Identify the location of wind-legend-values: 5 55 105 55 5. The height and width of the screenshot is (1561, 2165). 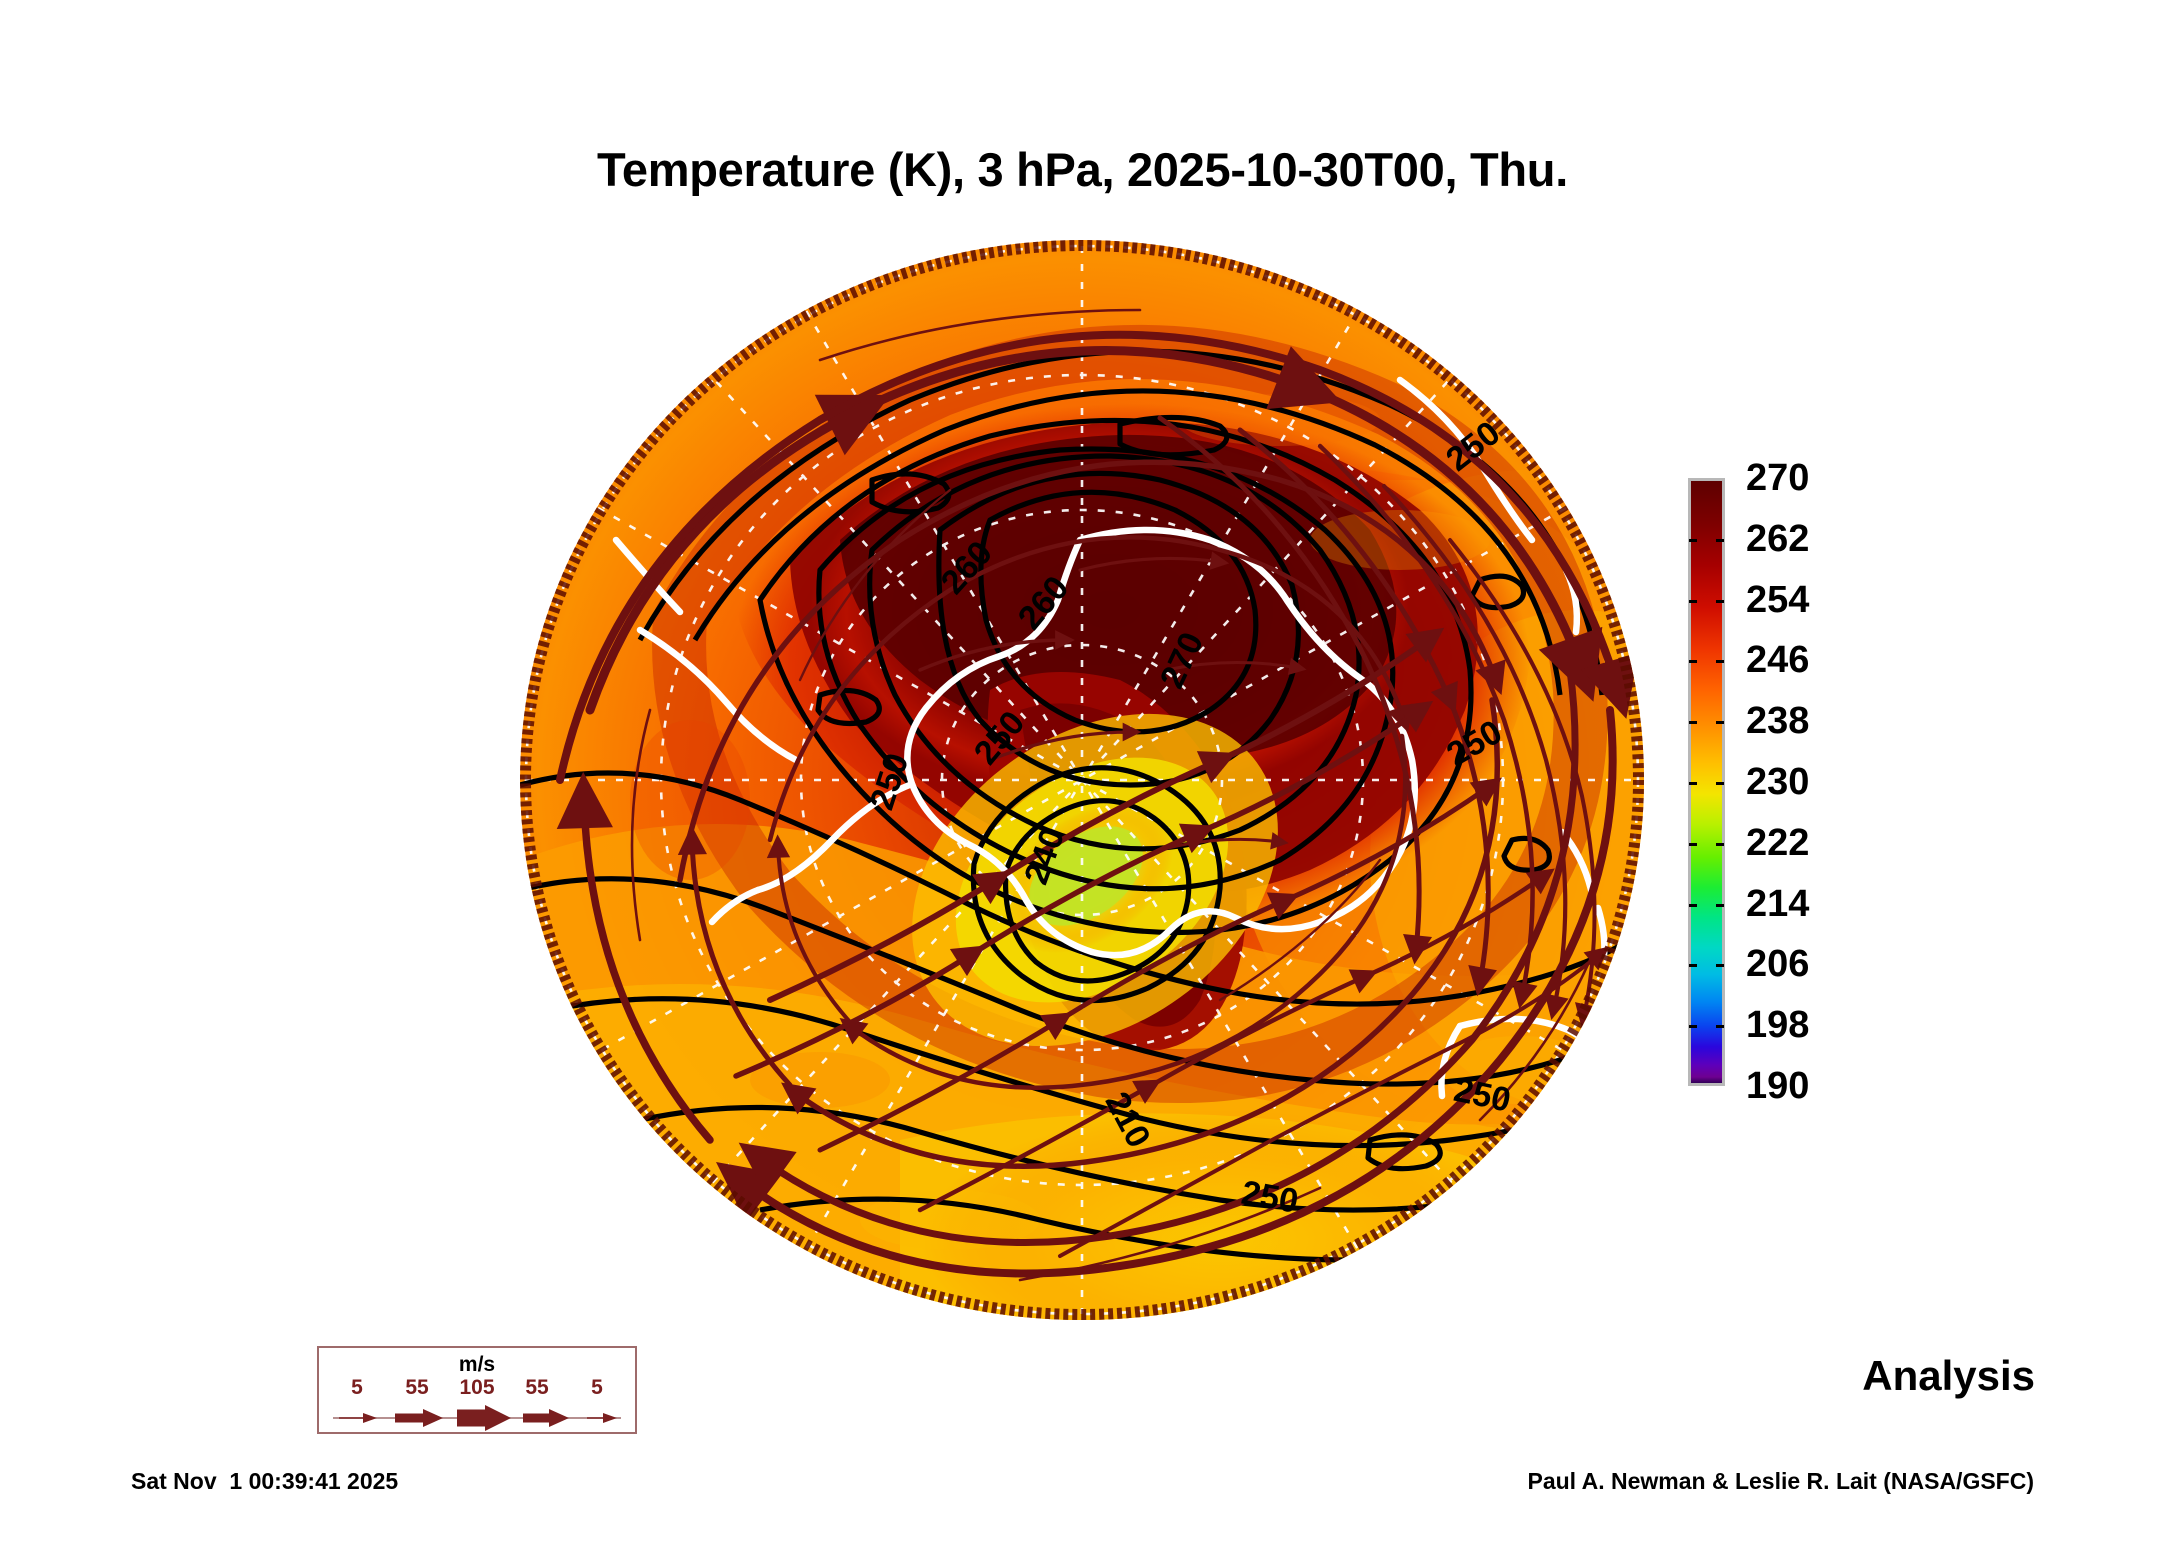
(477, 1388).